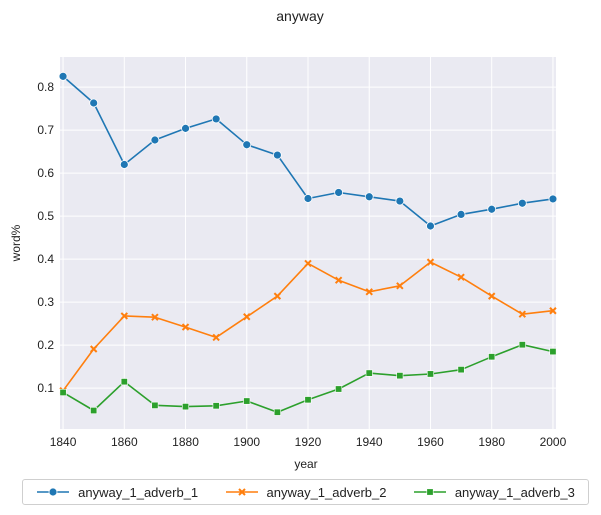 The height and width of the screenshot is (515, 601). Describe the element at coordinates (45, 259) in the screenshot. I see `y-tick-label: 0.4` at that location.